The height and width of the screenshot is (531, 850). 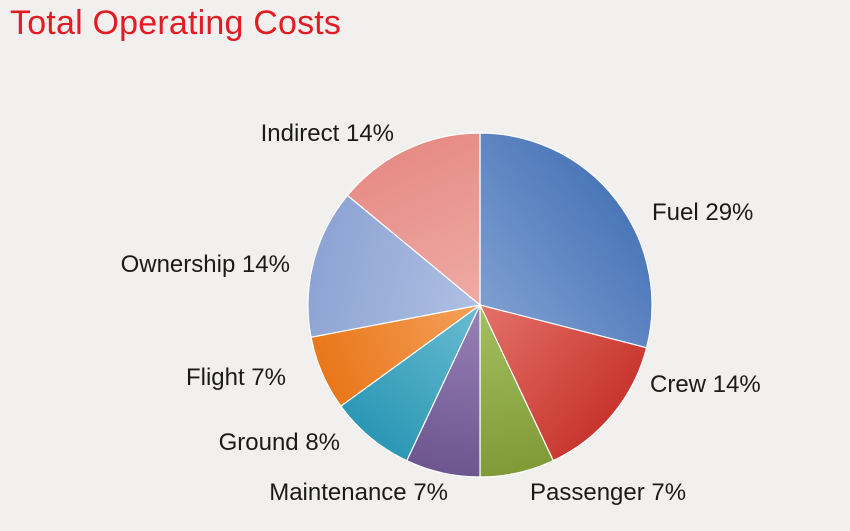 I want to click on slice-label-3: Maintenance 7%, so click(x=358, y=492).